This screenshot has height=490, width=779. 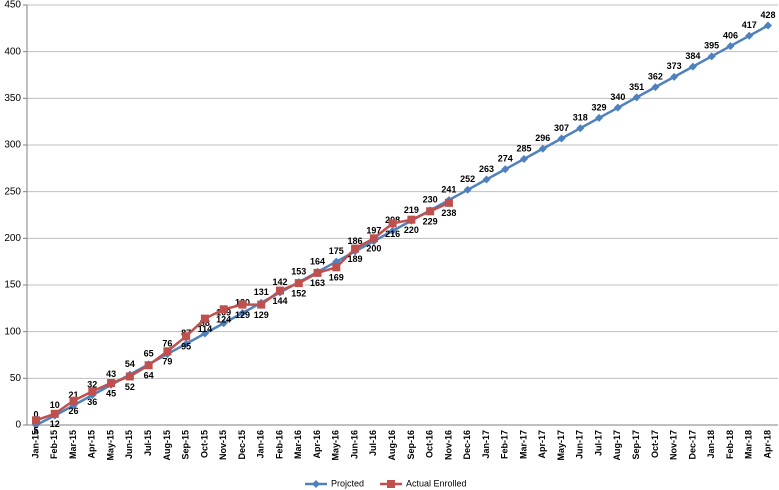 What do you see at coordinates (223, 445) in the screenshot?
I see `x-tick-label: Nov-15` at bounding box center [223, 445].